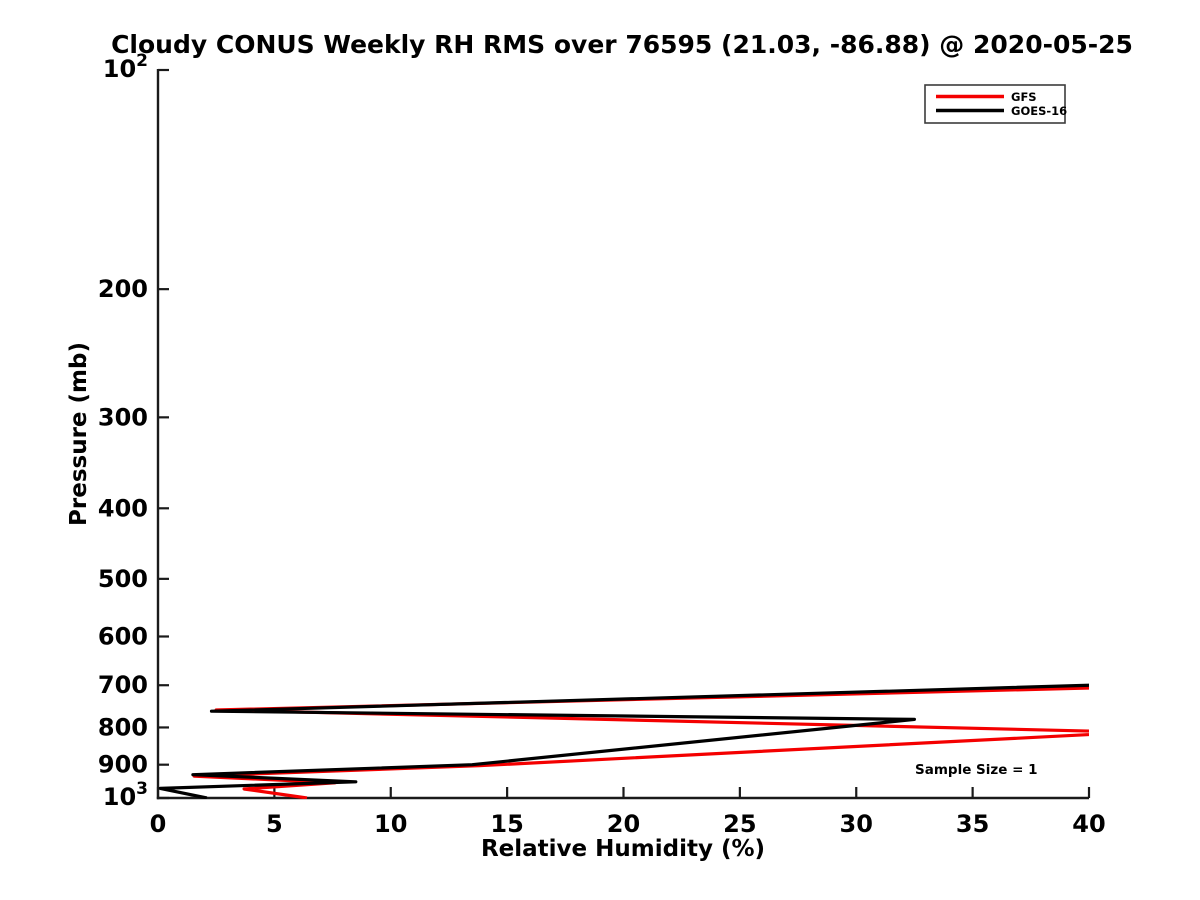  What do you see at coordinates (972, 824) in the screenshot?
I see `x-tick-label: 35` at bounding box center [972, 824].